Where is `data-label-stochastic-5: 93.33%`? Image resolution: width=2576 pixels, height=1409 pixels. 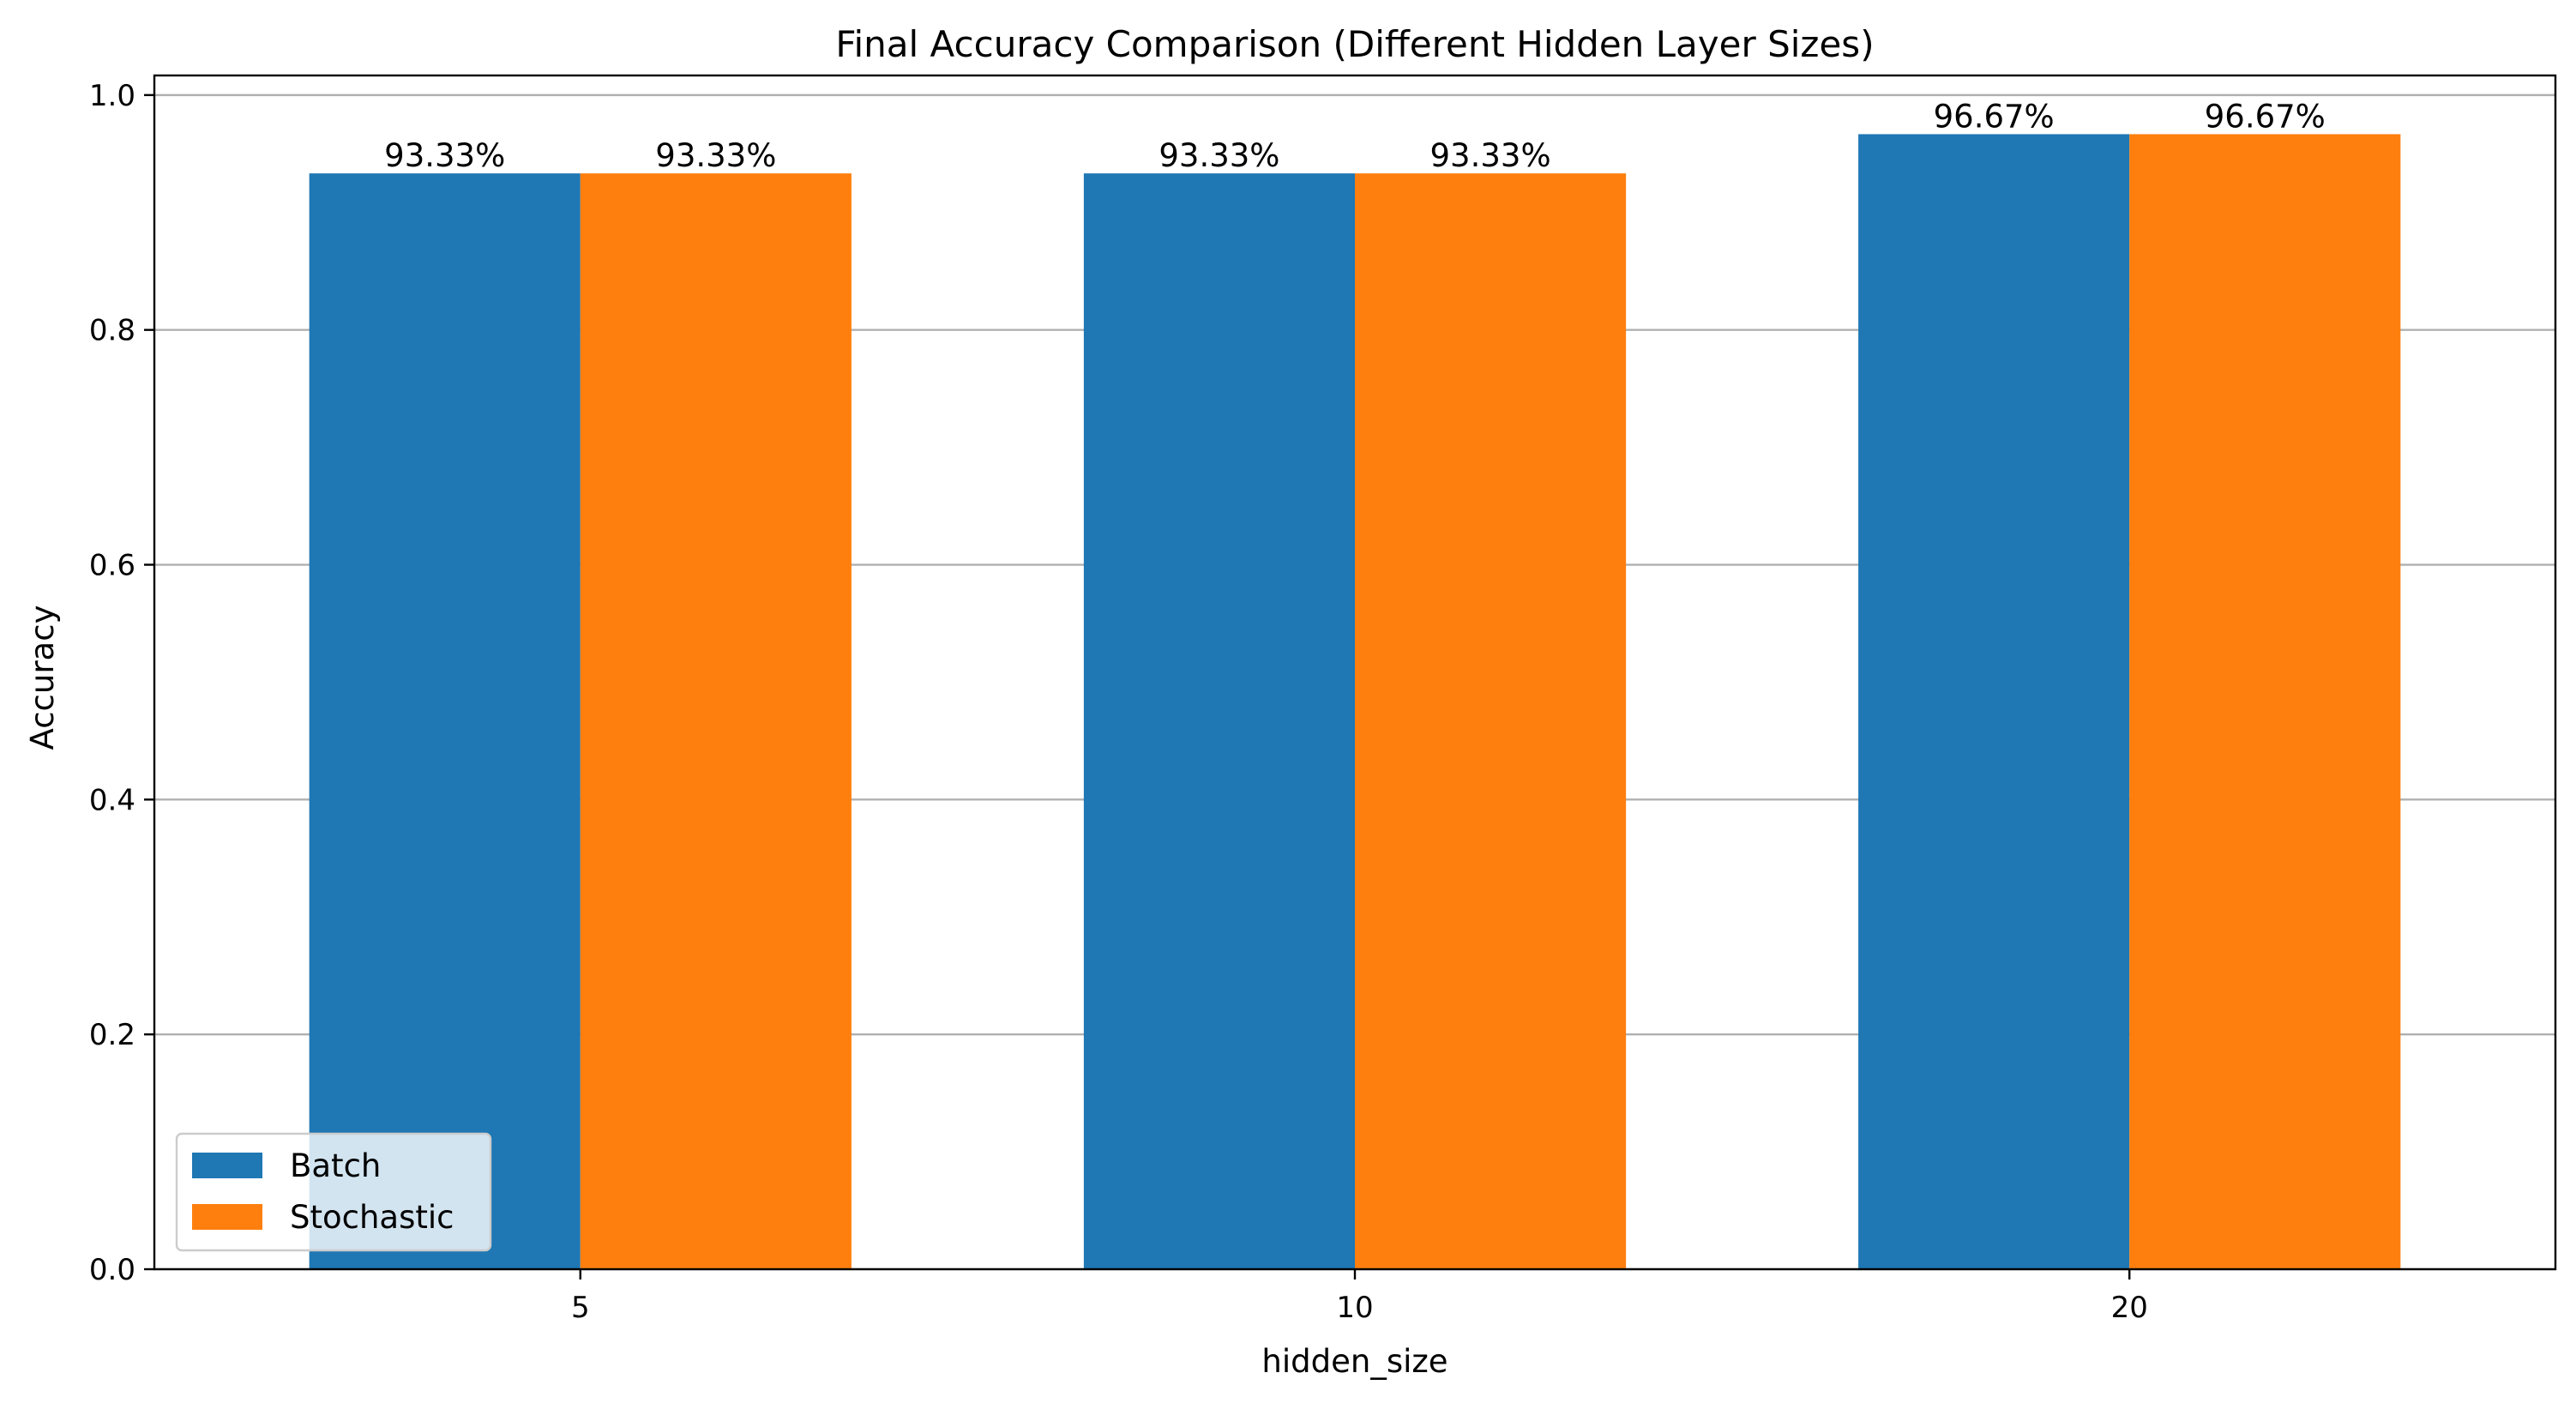
data-label-stochastic-5: 93.33% is located at coordinates (715, 155).